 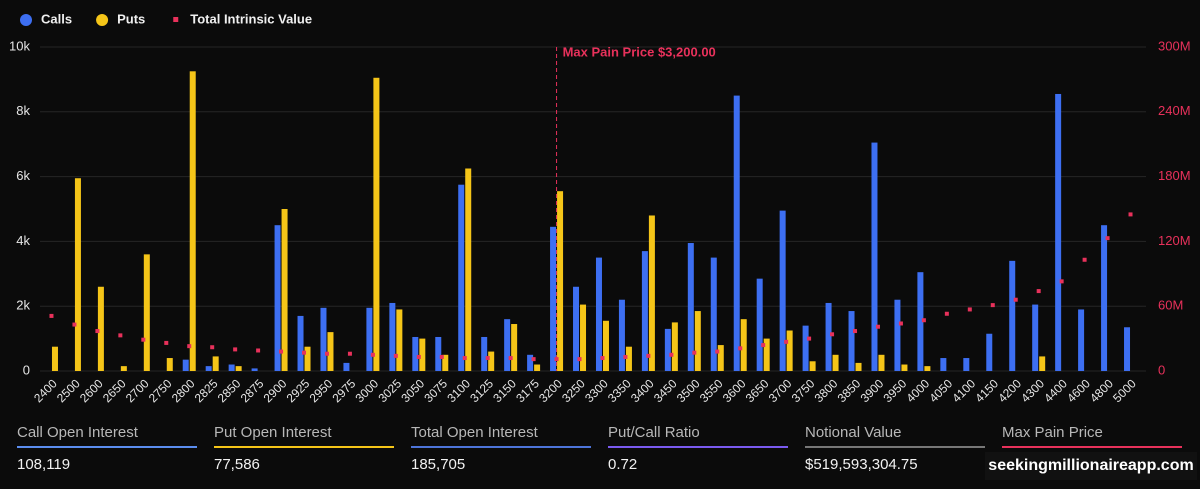 I want to click on legend-label: Puts, so click(x=131, y=18).